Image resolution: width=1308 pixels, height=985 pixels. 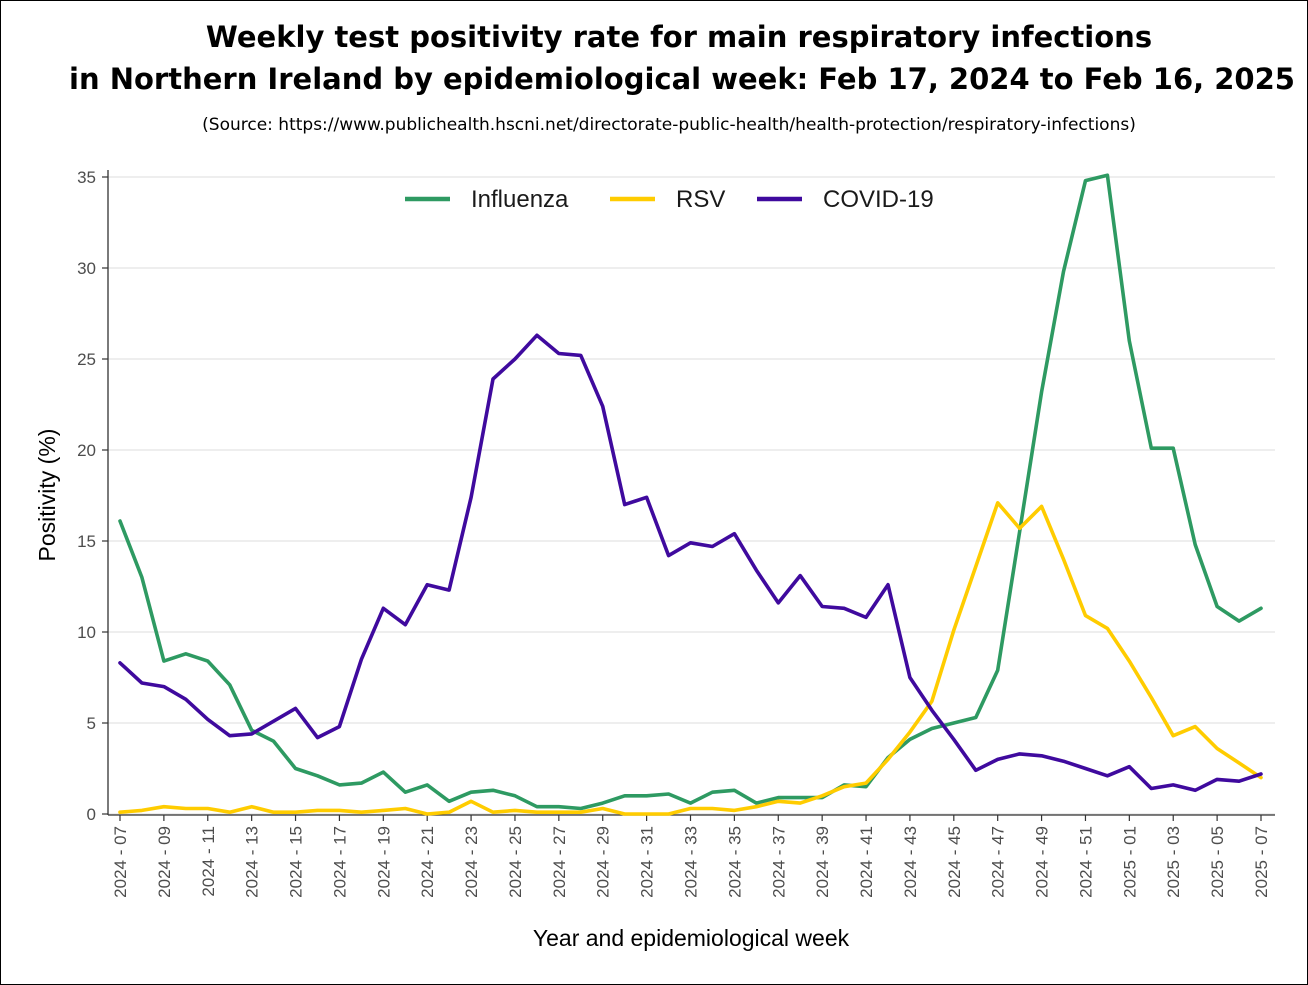 What do you see at coordinates (91, 814) in the screenshot?
I see `y-tick-label-0: 0` at bounding box center [91, 814].